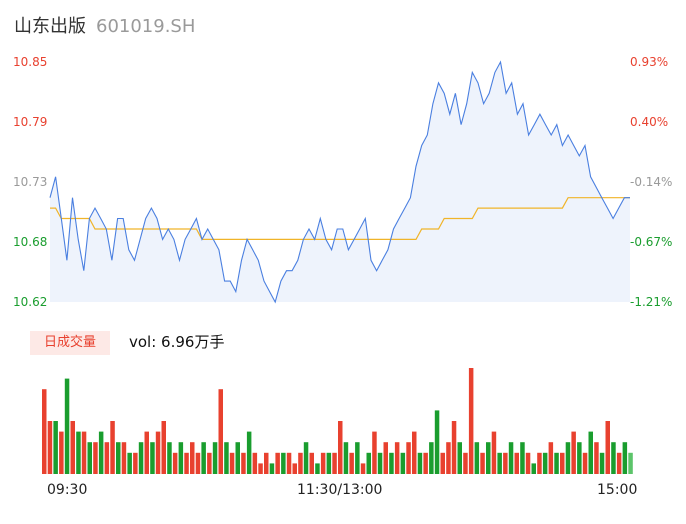 The height and width of the screenshot is (524, 686). Describe the element at coordinates (651, 182) in the screenshot. I see `pct-tick: -0.14%` at that location.